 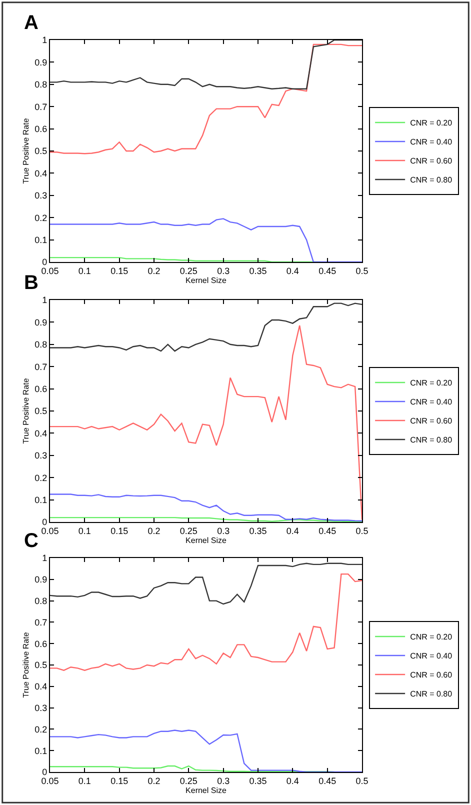 I want to click on chart-title: A, so click(x=31, y=23).